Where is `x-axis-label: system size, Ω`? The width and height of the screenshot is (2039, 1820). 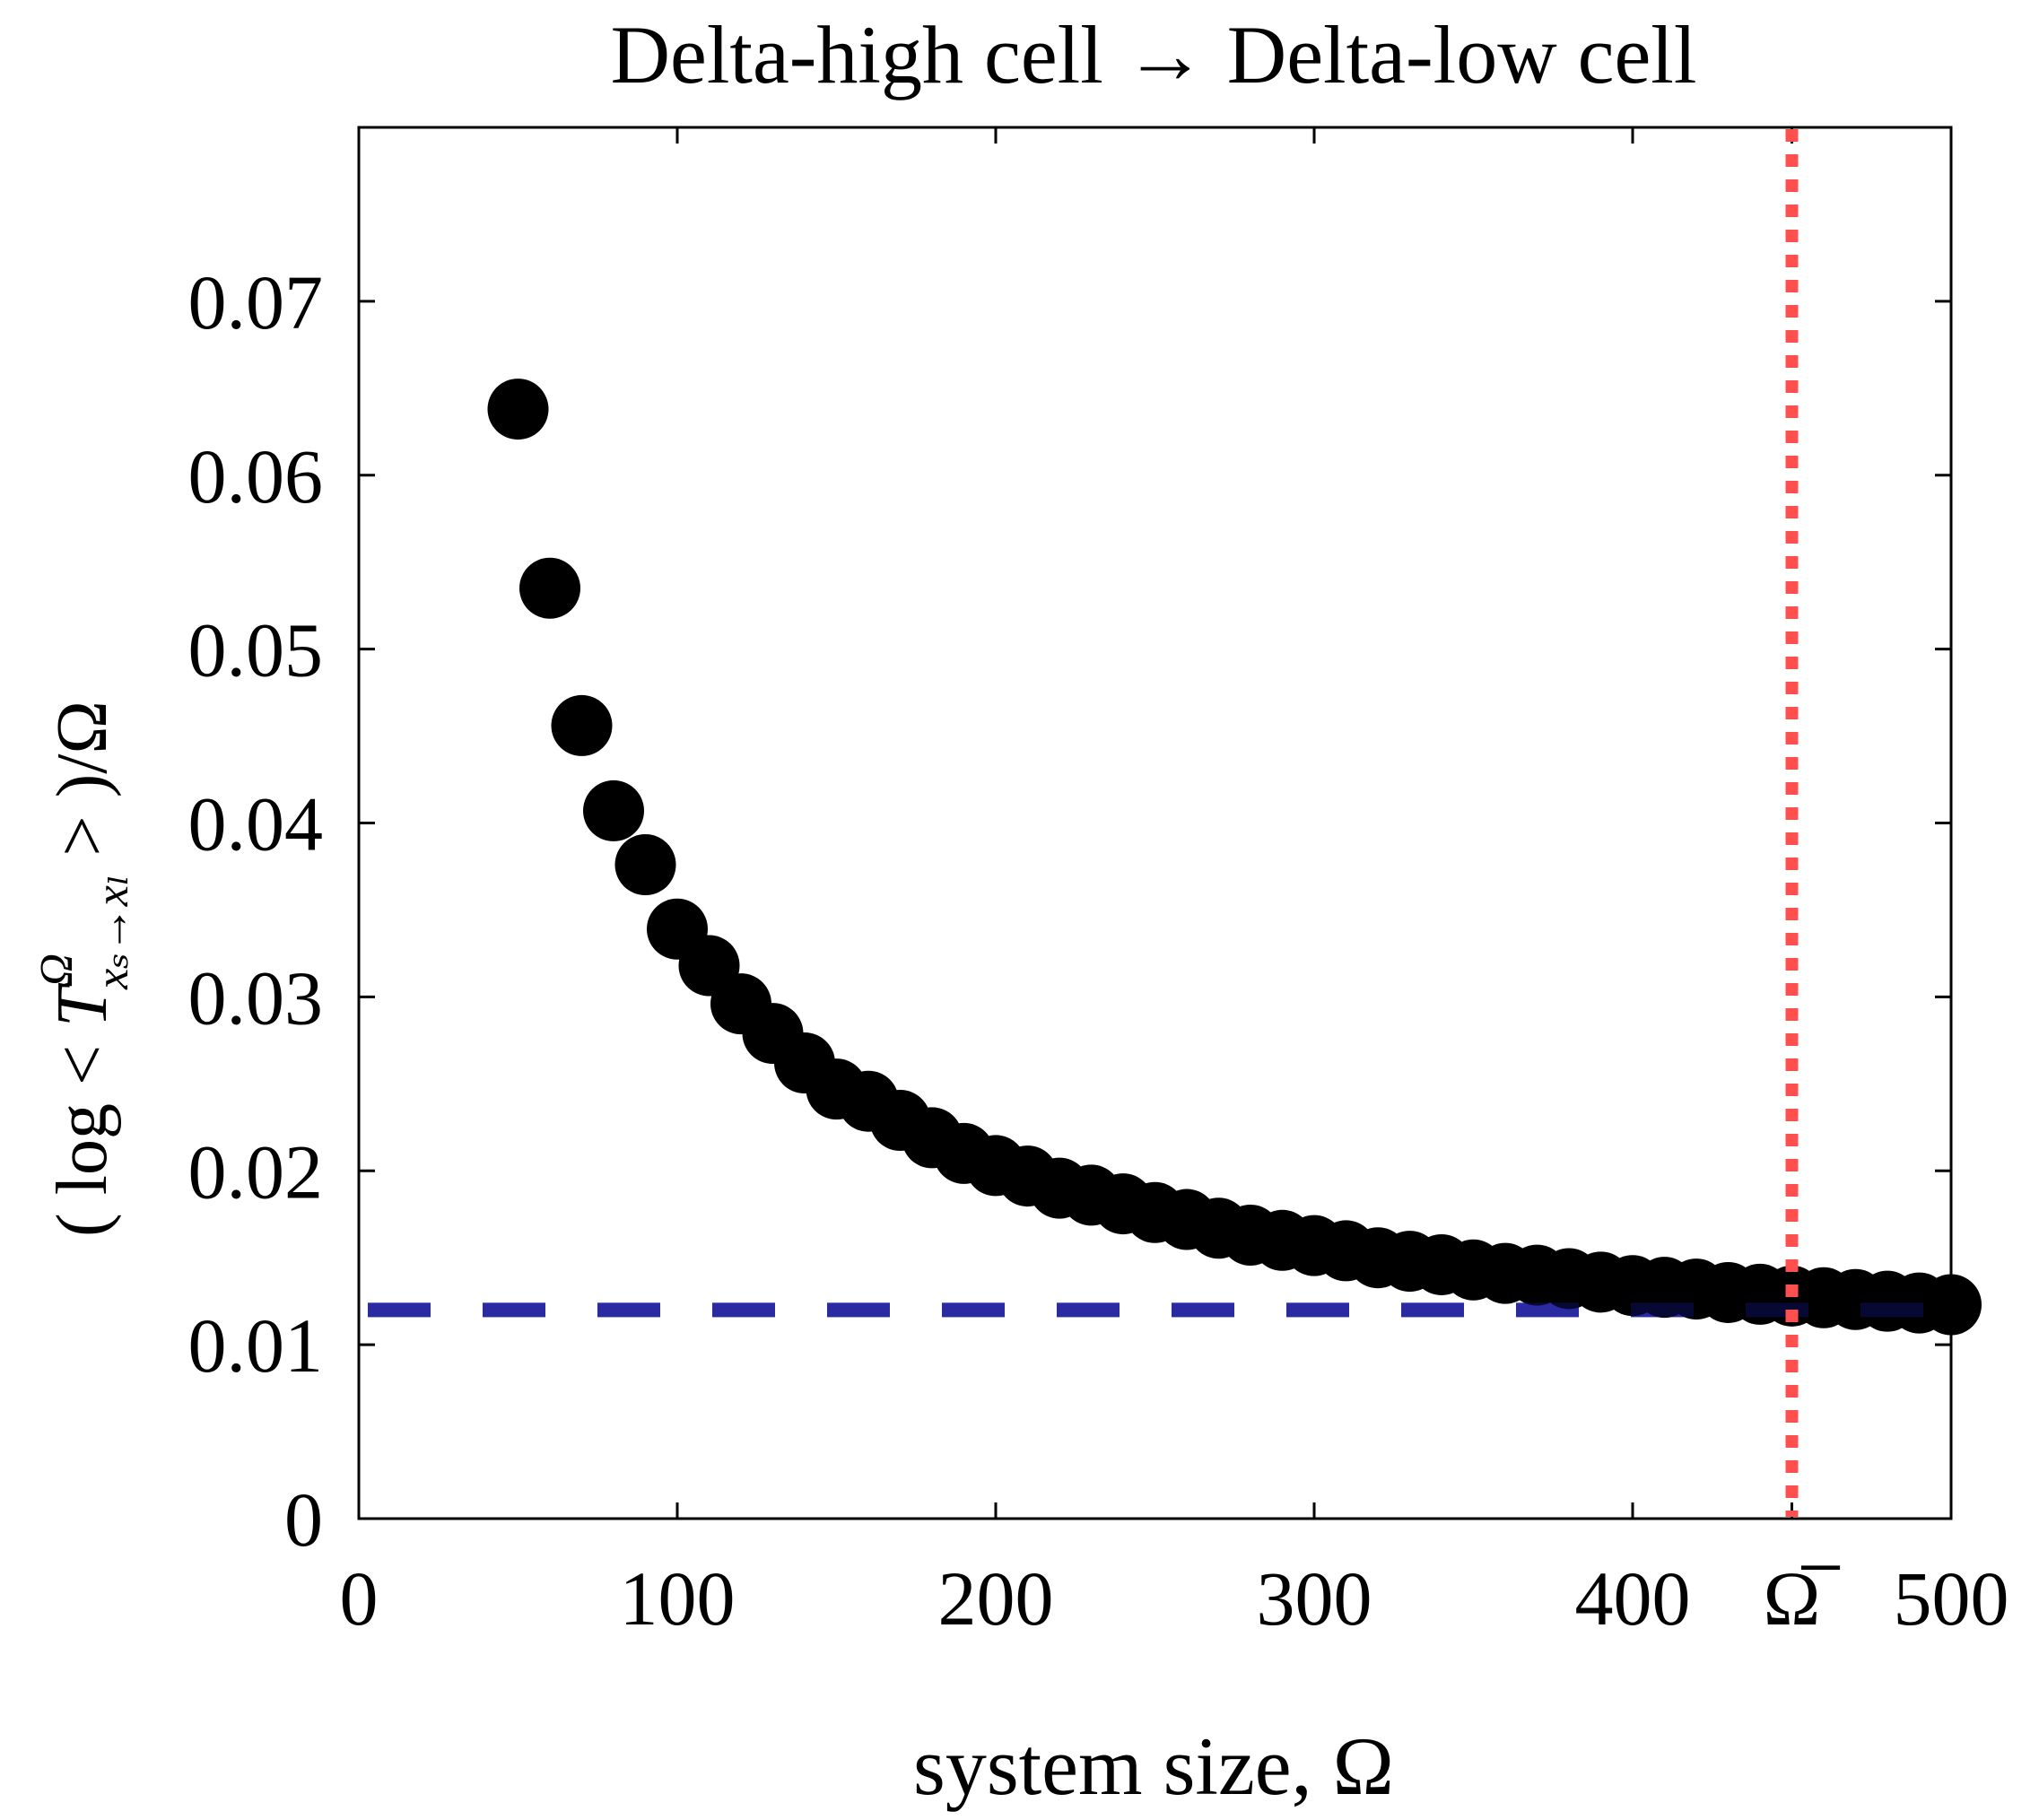
x-axis-label: system size, Ω is located at coordinates (1153, 1766).